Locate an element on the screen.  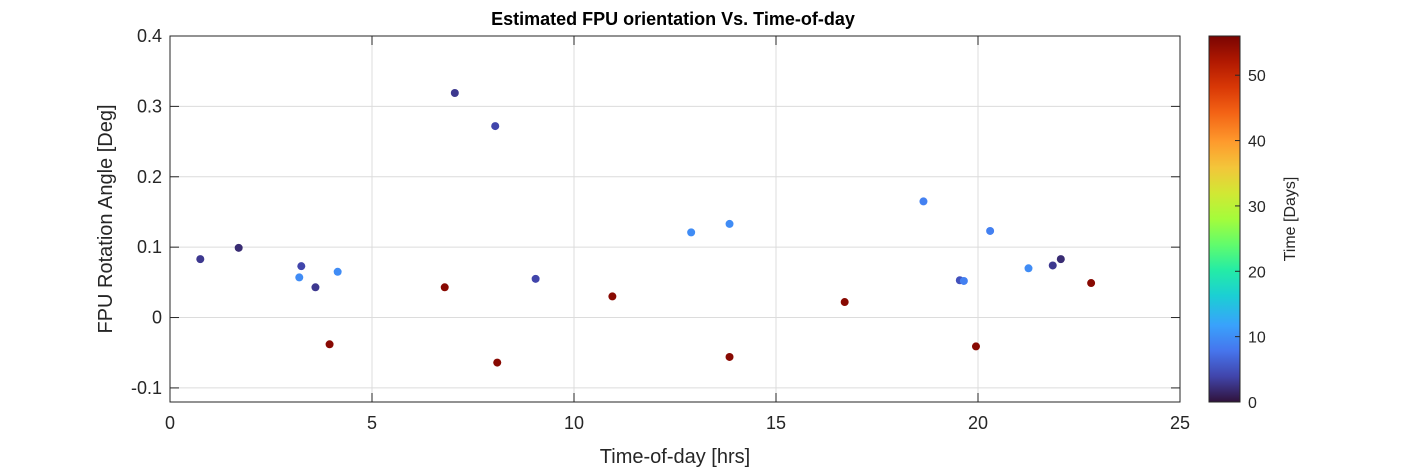
x-tick-label: 5 is located at coordinates (372, 423).